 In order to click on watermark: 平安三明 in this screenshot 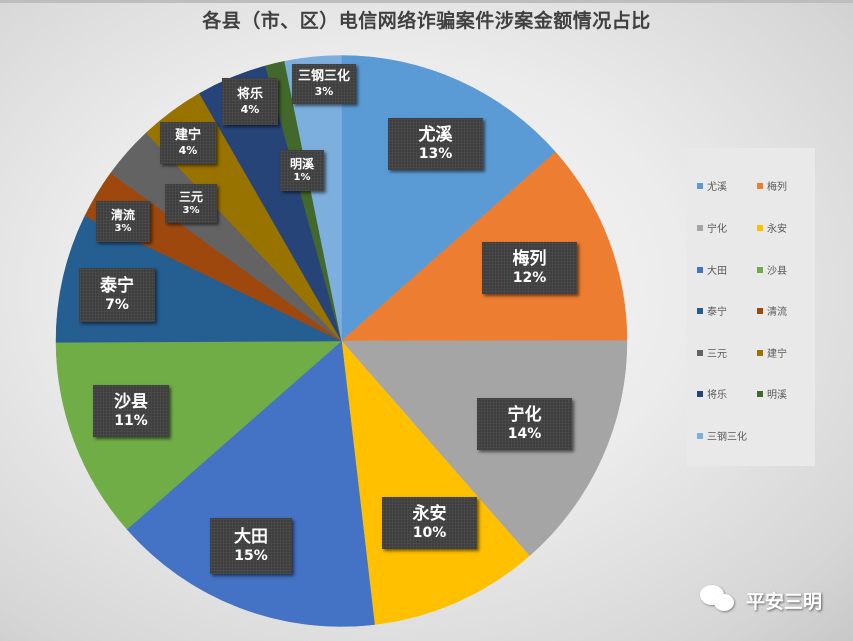, I will do `click(761, 600)`.